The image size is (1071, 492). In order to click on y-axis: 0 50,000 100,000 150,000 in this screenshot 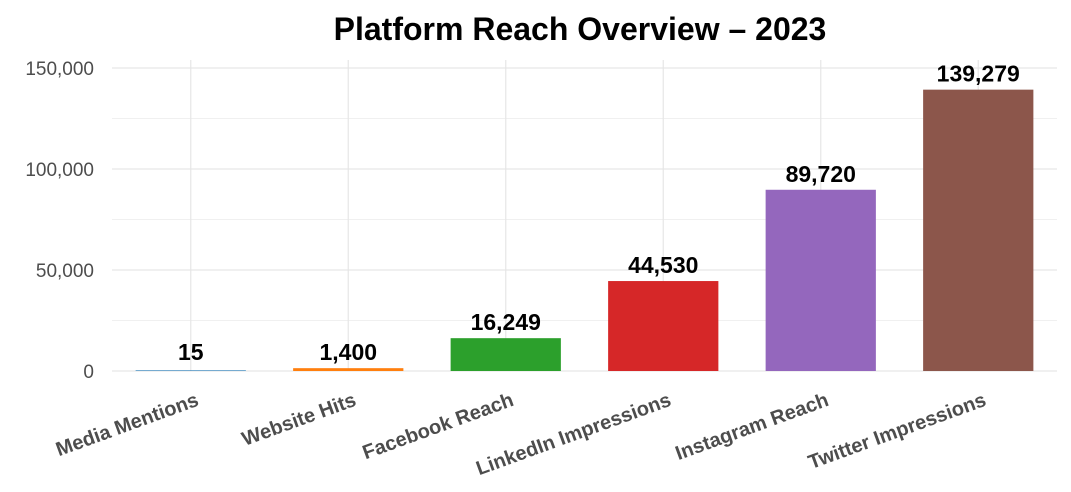, I will do `click(59, 221)`.